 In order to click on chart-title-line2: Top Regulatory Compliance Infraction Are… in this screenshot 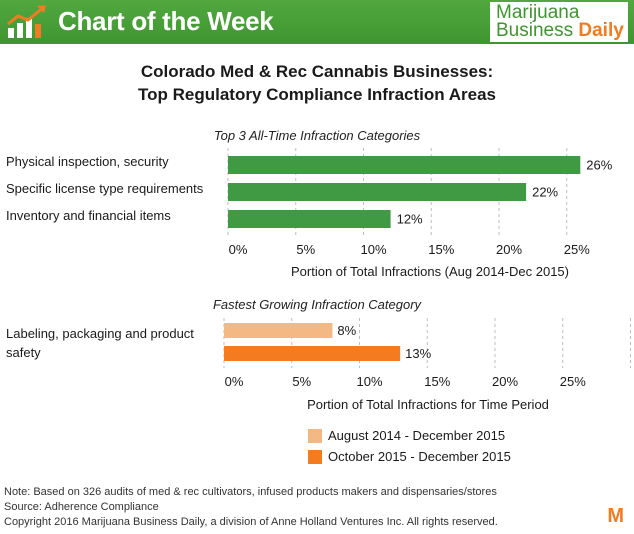, I will do `click(316, 94)`.